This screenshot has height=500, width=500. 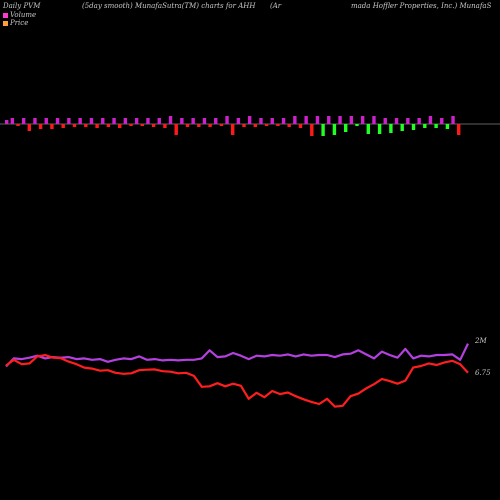 I want to click on y-tick-6-75: 6.75, so click(x=483, y=373).